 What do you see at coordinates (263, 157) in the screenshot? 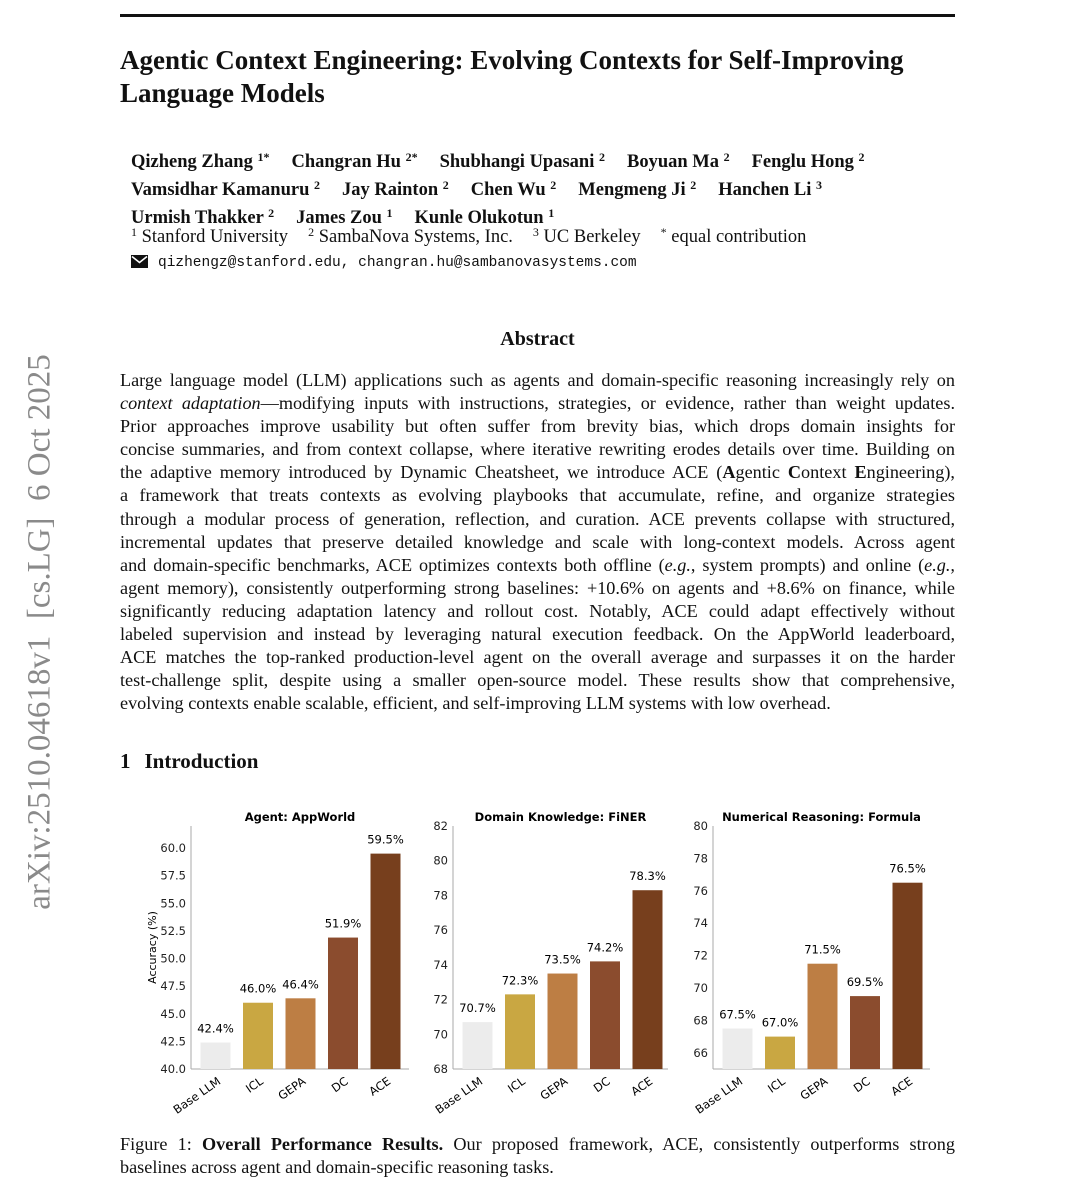
I see `author-affiliation-mark: 1*` at bounding box center [263, 157].